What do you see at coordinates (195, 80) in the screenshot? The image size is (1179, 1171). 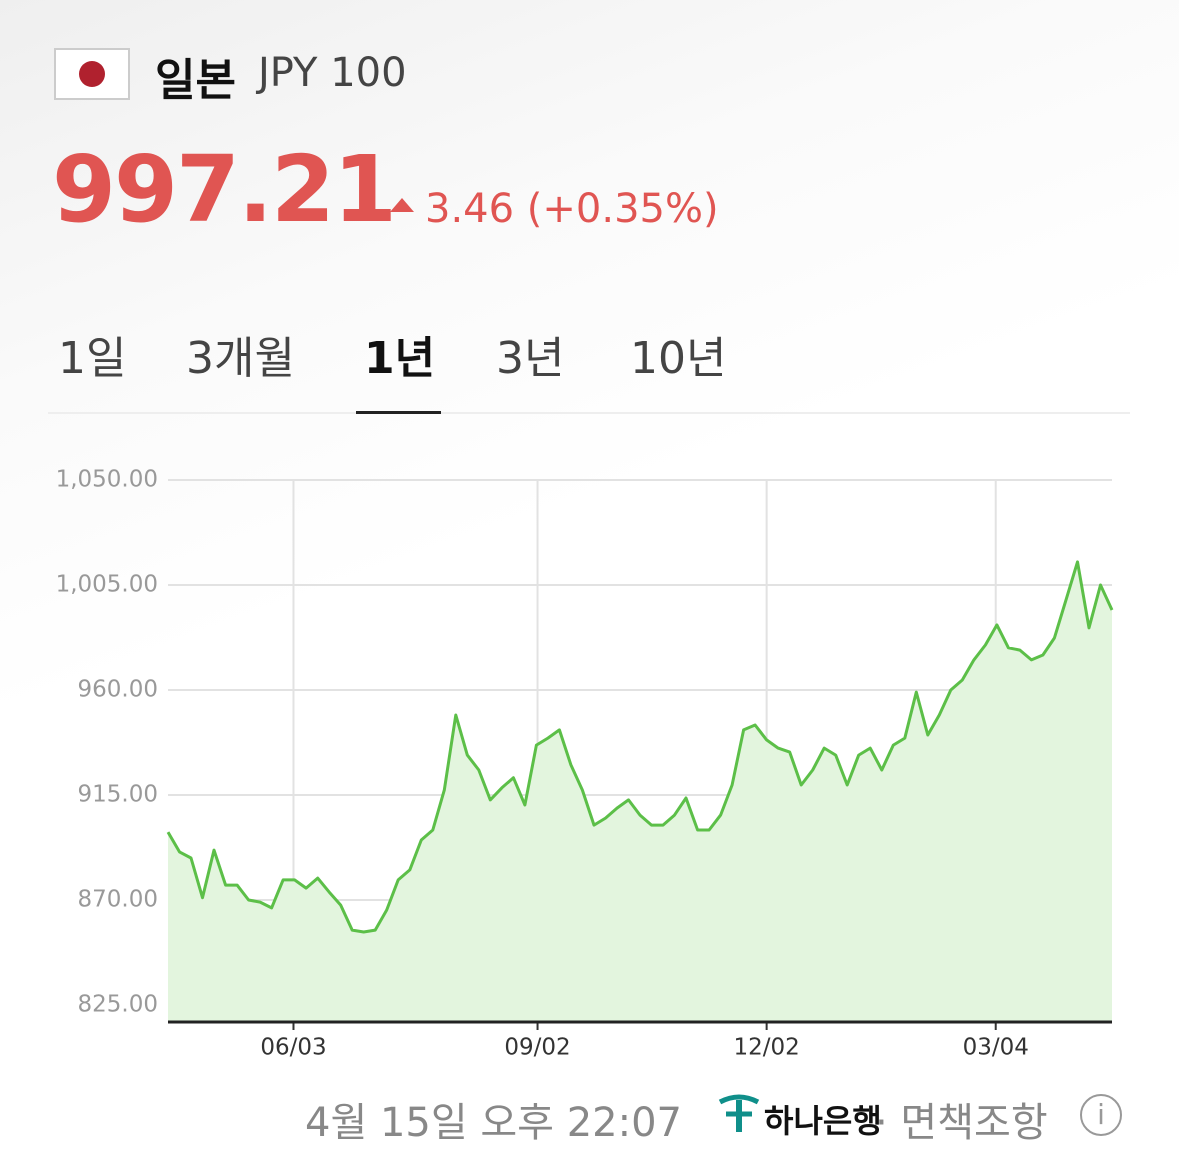 I see `country-name: 일본` at bounding box center [195, 80].